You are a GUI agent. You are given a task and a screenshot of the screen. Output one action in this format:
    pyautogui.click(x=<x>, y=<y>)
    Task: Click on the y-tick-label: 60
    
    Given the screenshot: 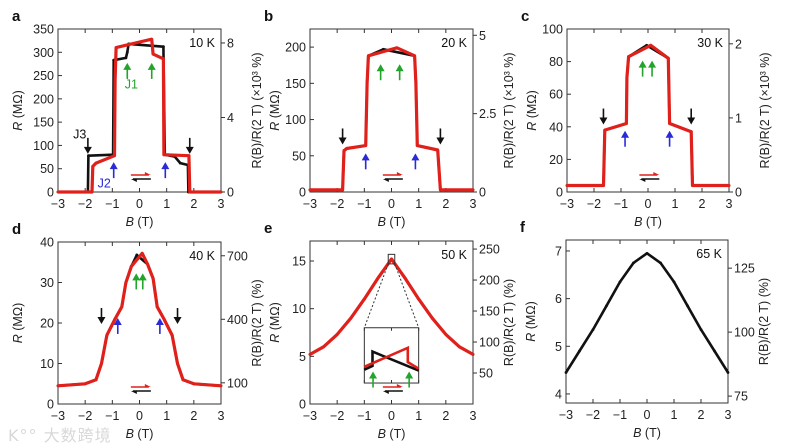 What is the action you would take?
    pyautogui.click(x=556, y=95)
    